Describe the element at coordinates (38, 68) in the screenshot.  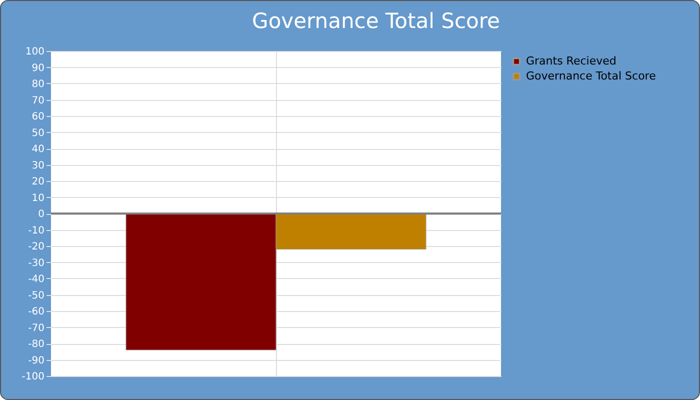
I see `y-tick-label: 90` at that location.